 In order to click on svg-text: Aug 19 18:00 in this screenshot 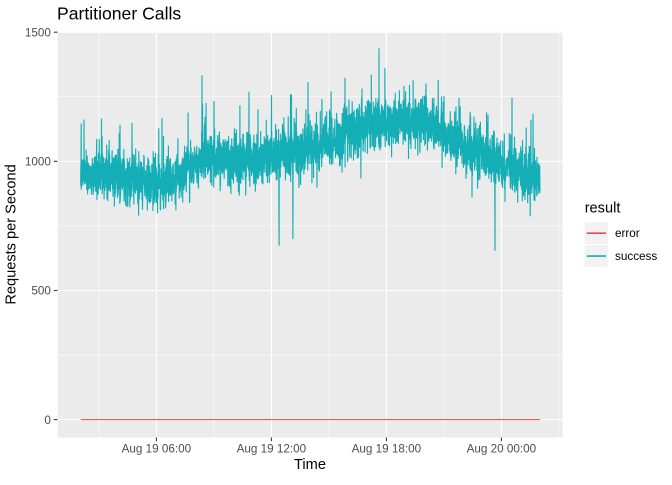, I will do `click(387, 448)`.